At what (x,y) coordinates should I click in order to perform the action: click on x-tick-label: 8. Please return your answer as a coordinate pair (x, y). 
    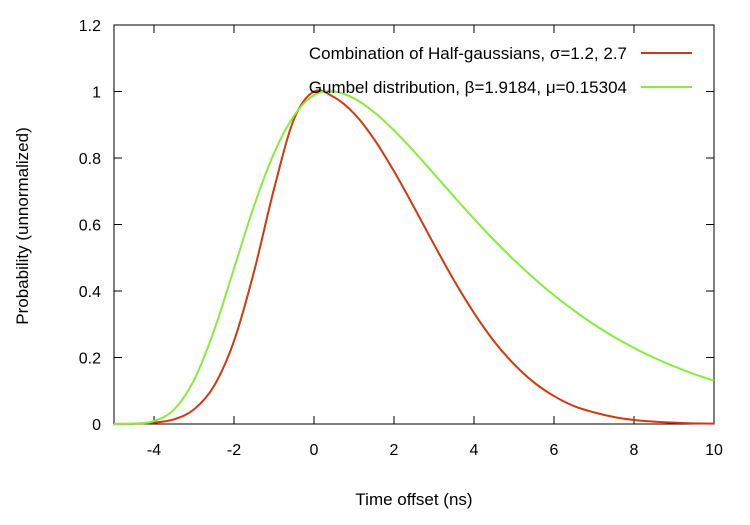
    Looking at the image, I should click on (634, 450).